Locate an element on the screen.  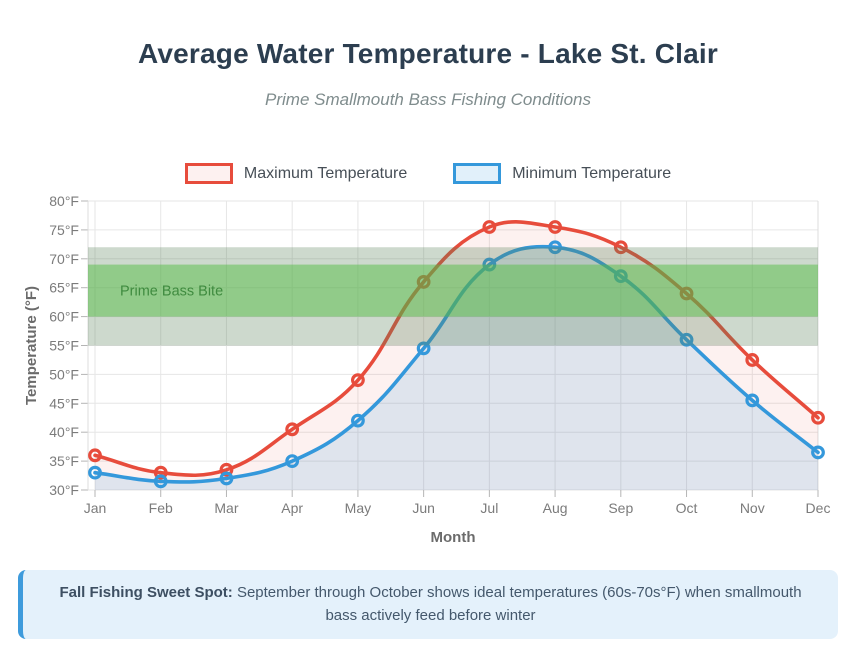
legend-label-max: Maximum Temperature is located at coordinates (325, 173).